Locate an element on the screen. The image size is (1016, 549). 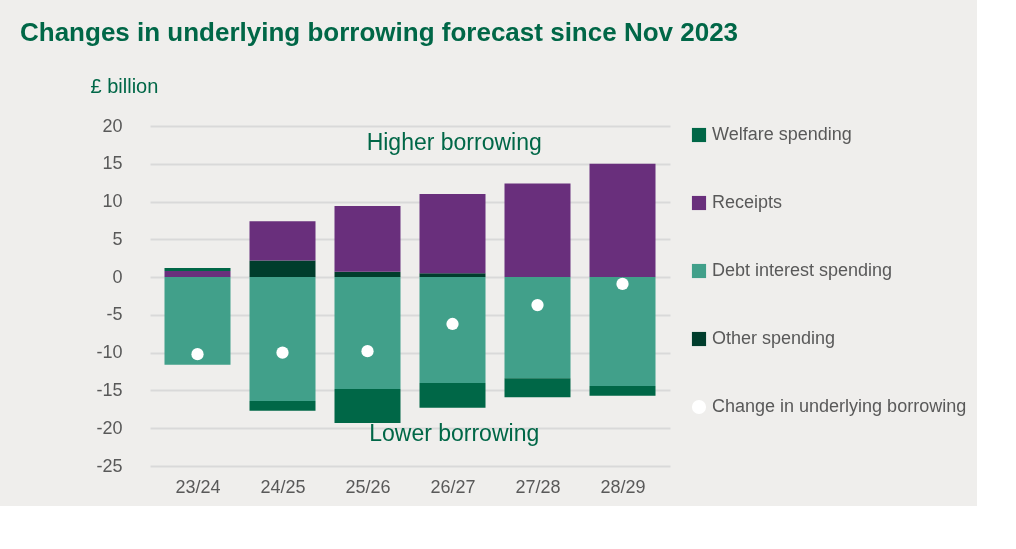
y-tick-label: 20 is located at coordinates (112, 125).